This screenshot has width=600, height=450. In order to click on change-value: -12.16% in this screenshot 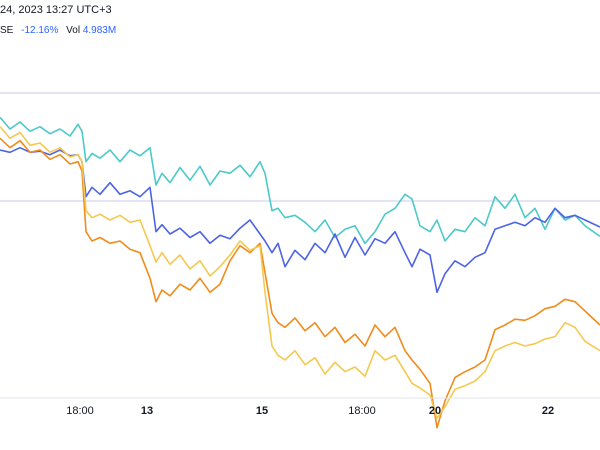, I will do `click(40, 30)`.